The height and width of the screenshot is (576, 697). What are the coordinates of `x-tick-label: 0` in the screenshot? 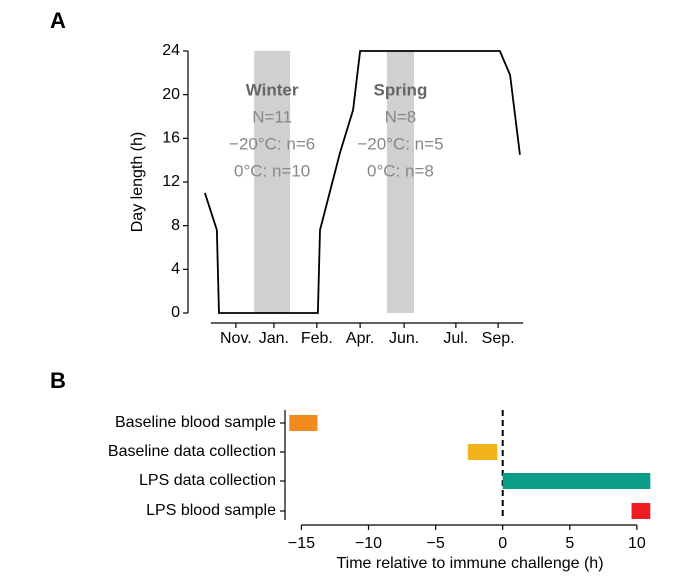 It's located at (502, 543).